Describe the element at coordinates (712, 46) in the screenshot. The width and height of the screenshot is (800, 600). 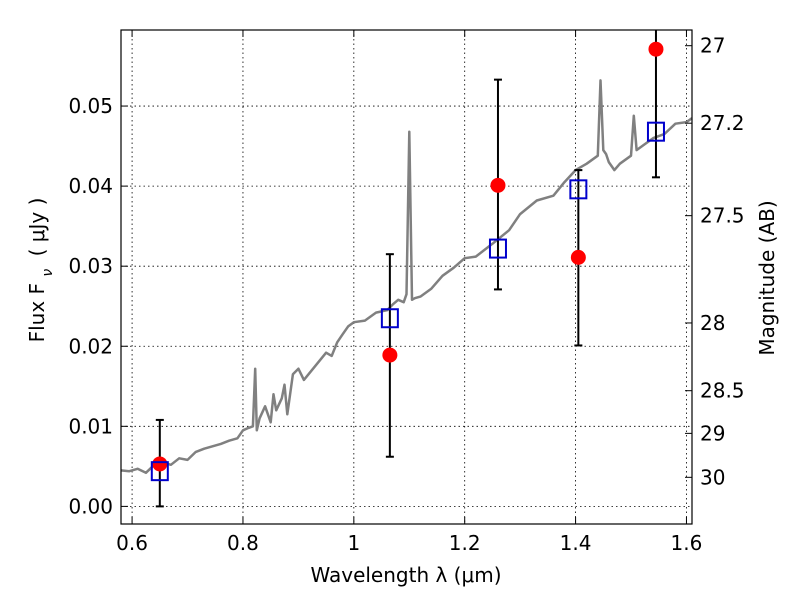
I see `y2-tick-label: 27` at that location.